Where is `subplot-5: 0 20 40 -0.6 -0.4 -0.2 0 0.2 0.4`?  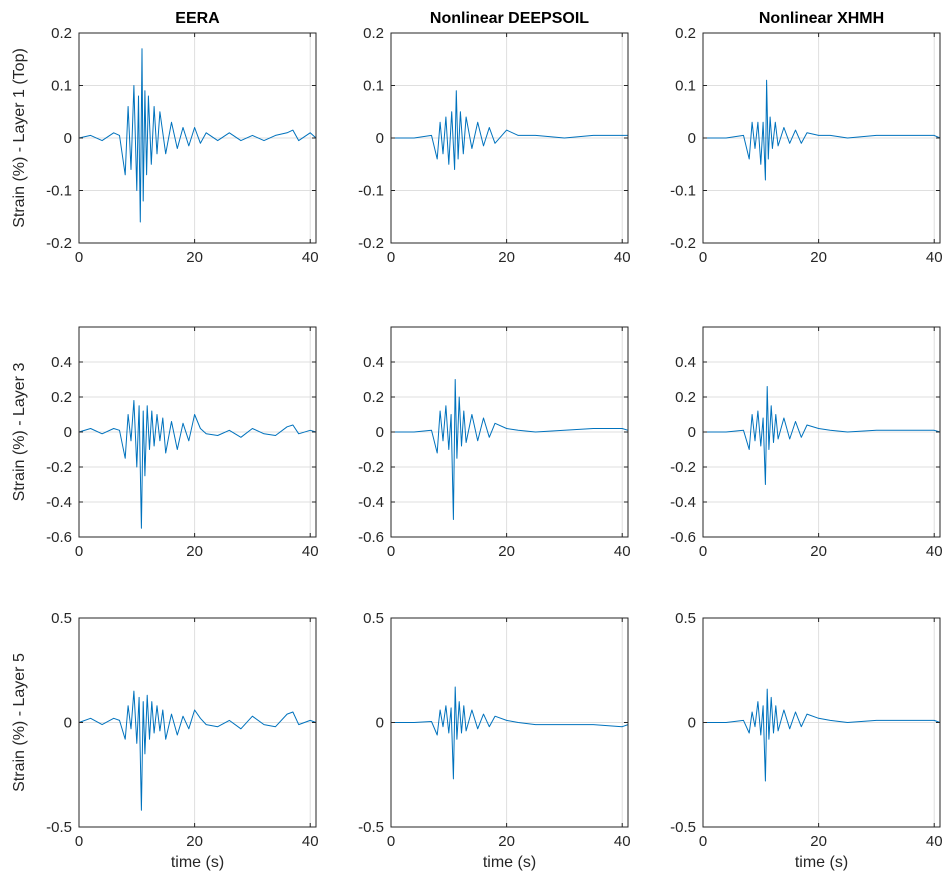 subplot-5: 0 20 40 -0.6 -0.4 -0.2 0 0.2 0.4 is located at coordinates (494, 443).